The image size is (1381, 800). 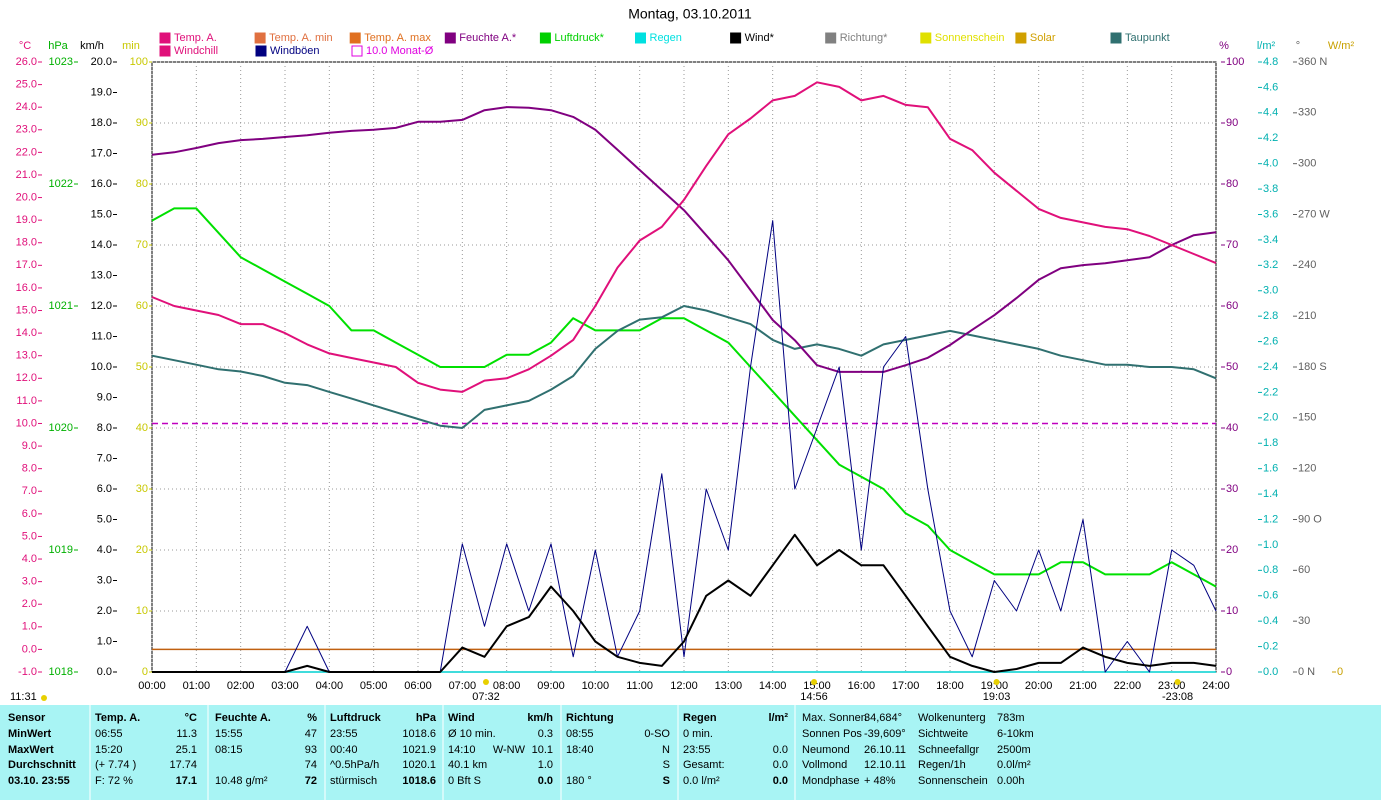 I want to click on y-tick-label: 1020, so click(x=61, y=428).